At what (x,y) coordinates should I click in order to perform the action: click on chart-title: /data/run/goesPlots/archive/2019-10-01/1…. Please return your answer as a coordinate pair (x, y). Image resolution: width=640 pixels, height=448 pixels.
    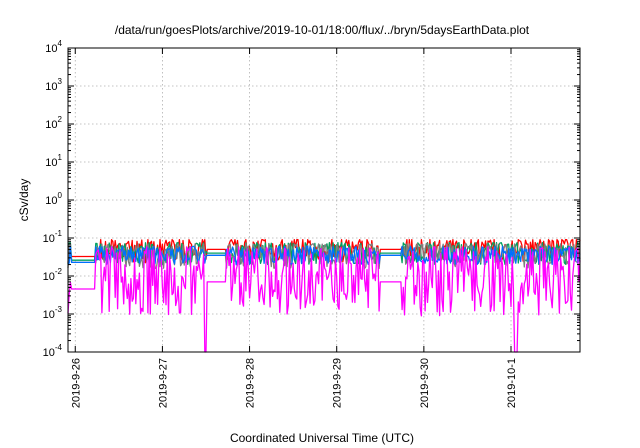
    Looking at the image, I should click on (322, 30).